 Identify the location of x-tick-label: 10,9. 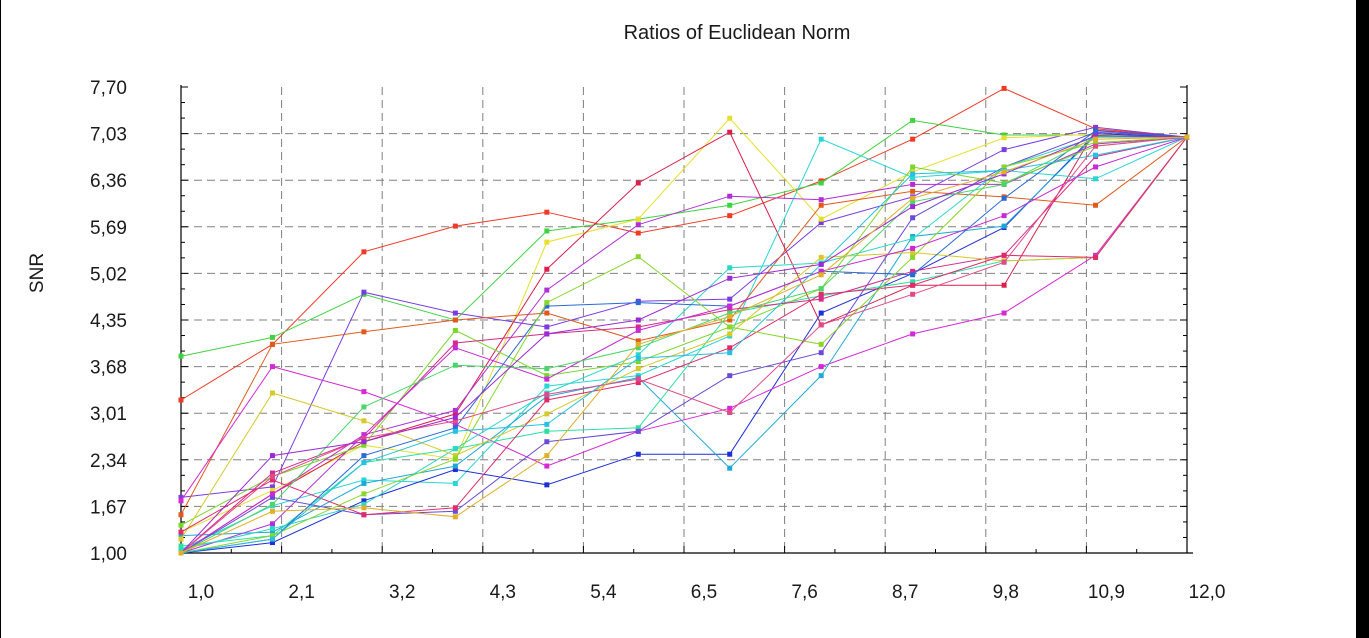
(1106, 592).